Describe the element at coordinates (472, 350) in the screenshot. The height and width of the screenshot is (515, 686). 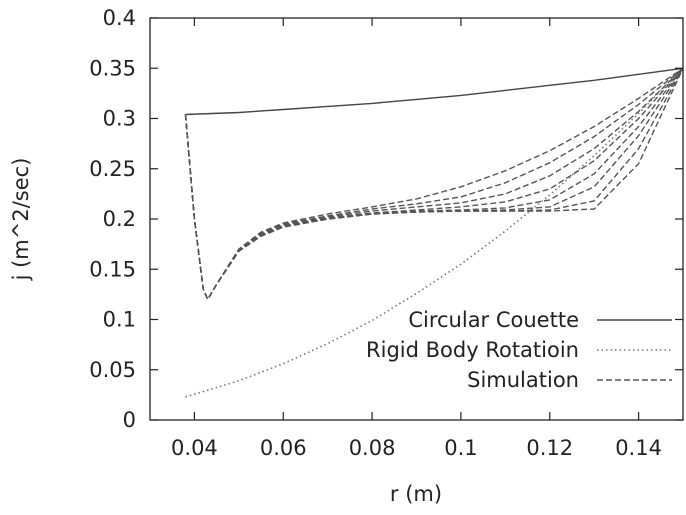
I see `legend-label: Rigid Body Rotatioin` at that location.